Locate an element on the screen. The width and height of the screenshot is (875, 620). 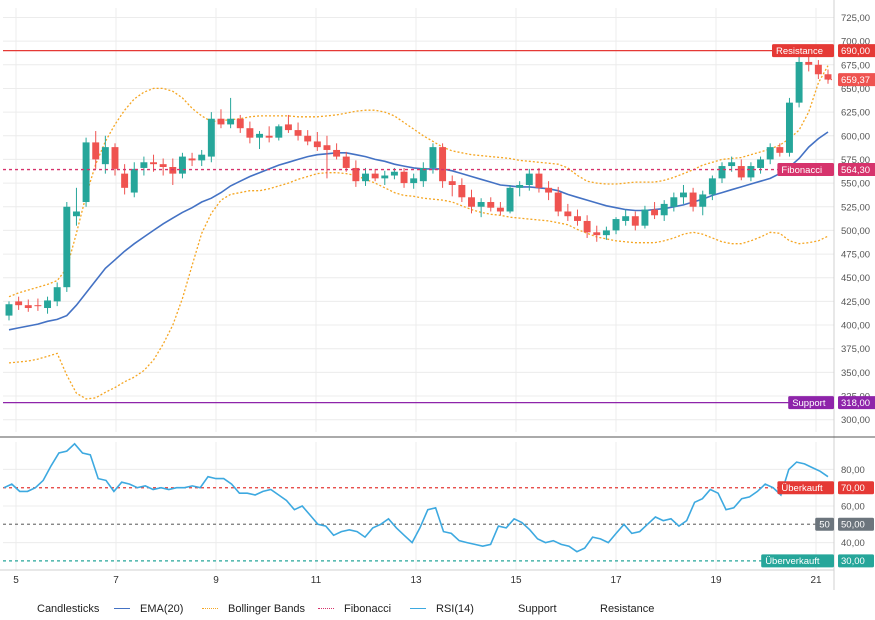
price-tick-label: 450,00 is located at coordinates (855, 278).